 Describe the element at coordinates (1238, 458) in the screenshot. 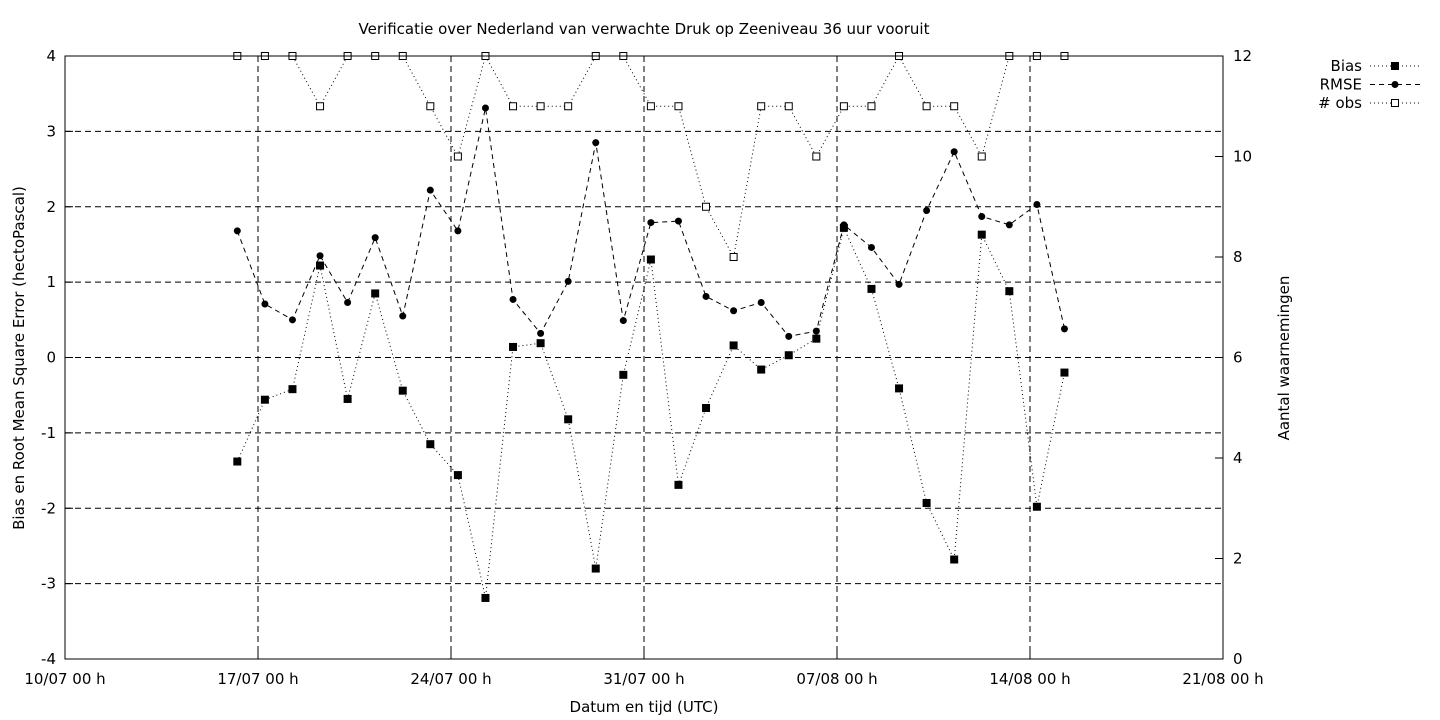

I see `y2-tick-label: 4` at that location.